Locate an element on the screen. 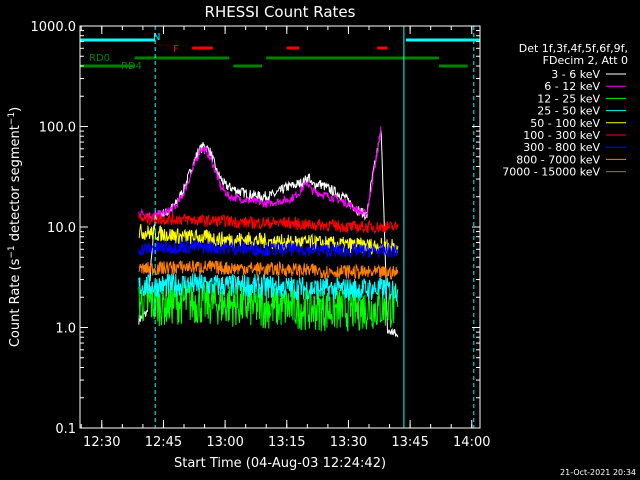 The width and height of the screenshot is (640, 480). x-tick-label-2: 13:00 is located at coordinates (224, 442).